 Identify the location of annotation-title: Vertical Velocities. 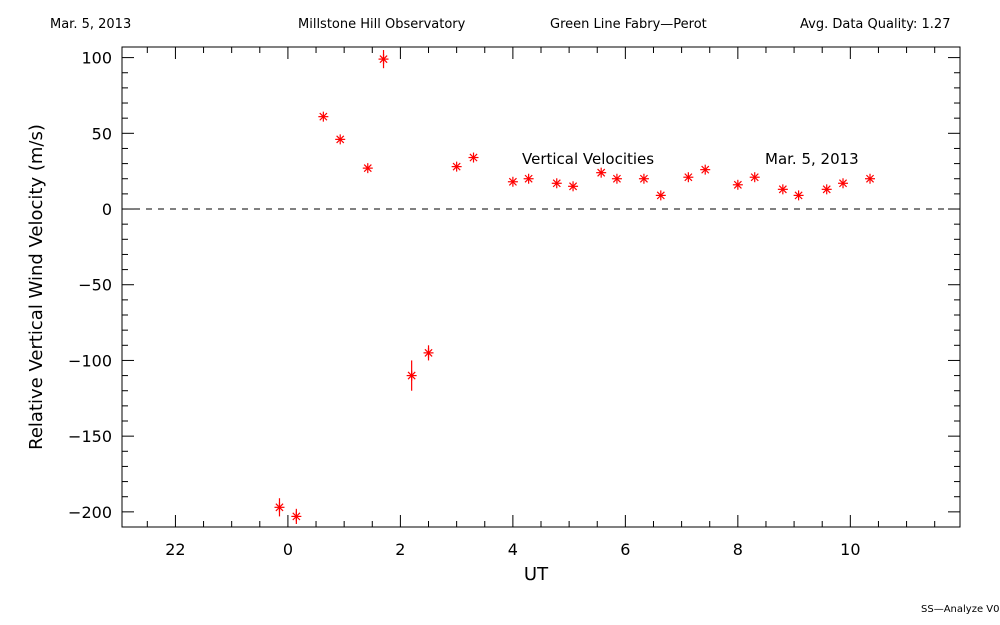
(588, 159).